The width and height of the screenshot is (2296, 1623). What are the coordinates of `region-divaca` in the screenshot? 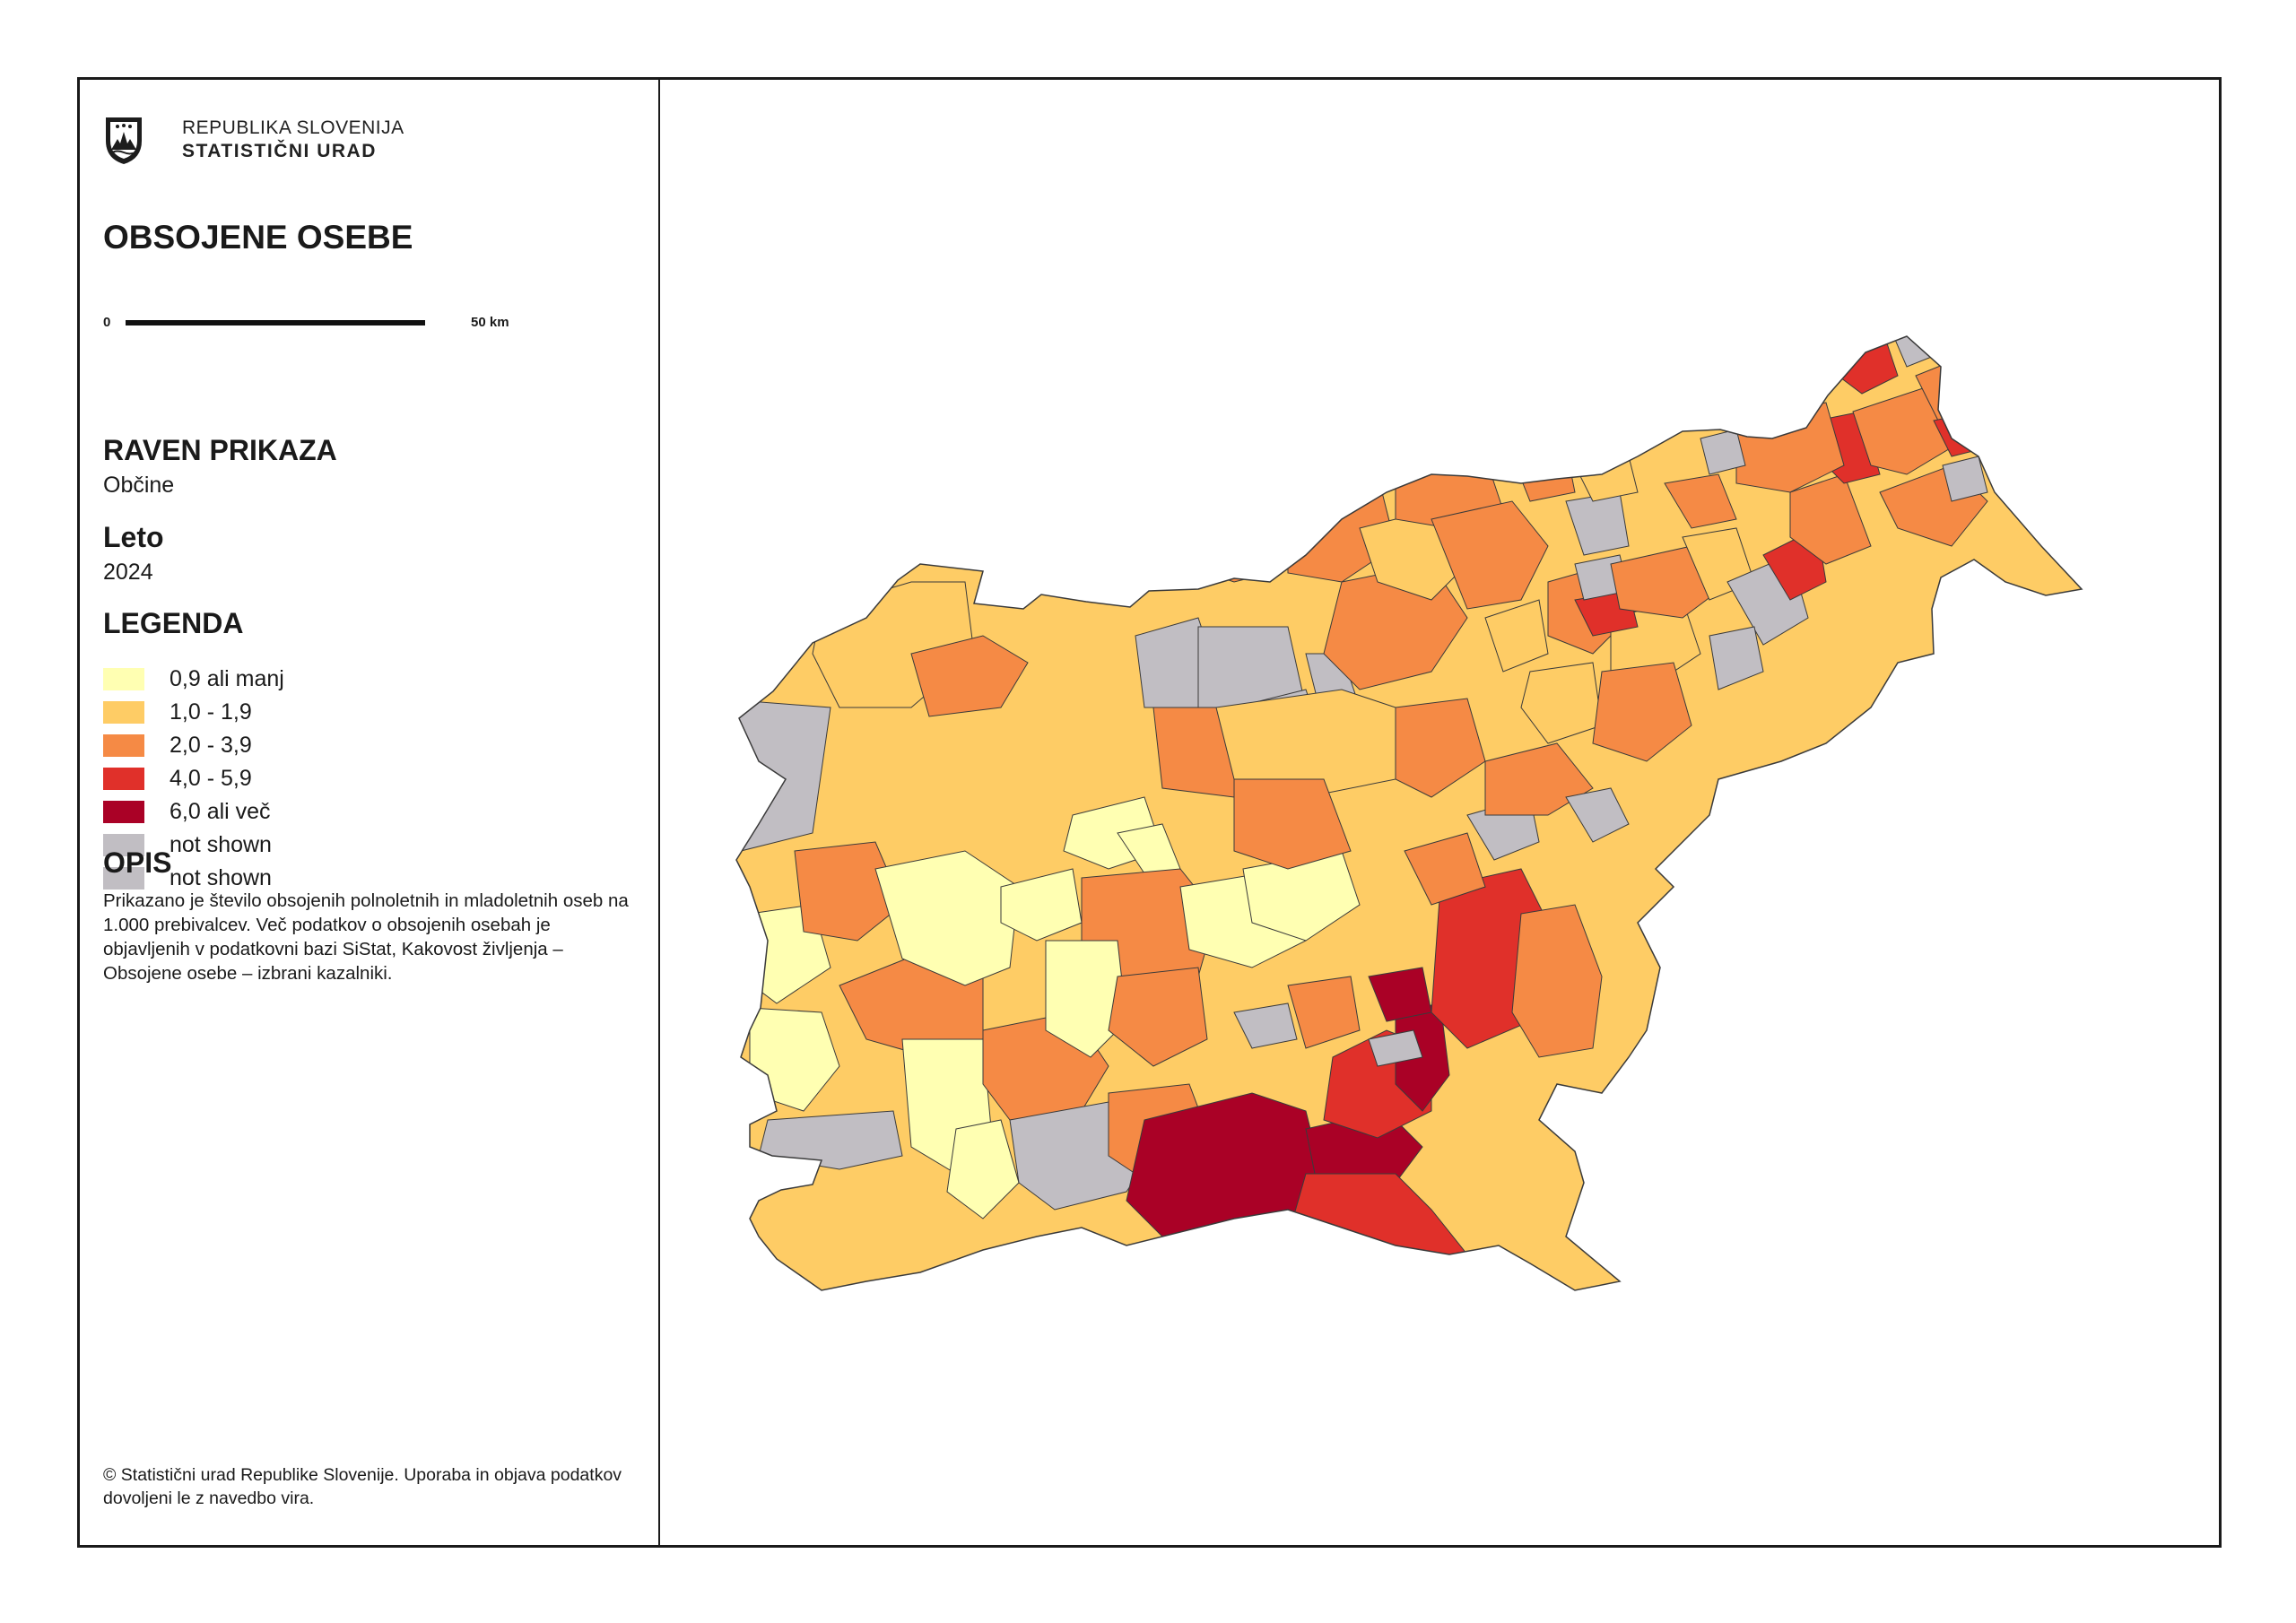 It's located at (983, 1169).